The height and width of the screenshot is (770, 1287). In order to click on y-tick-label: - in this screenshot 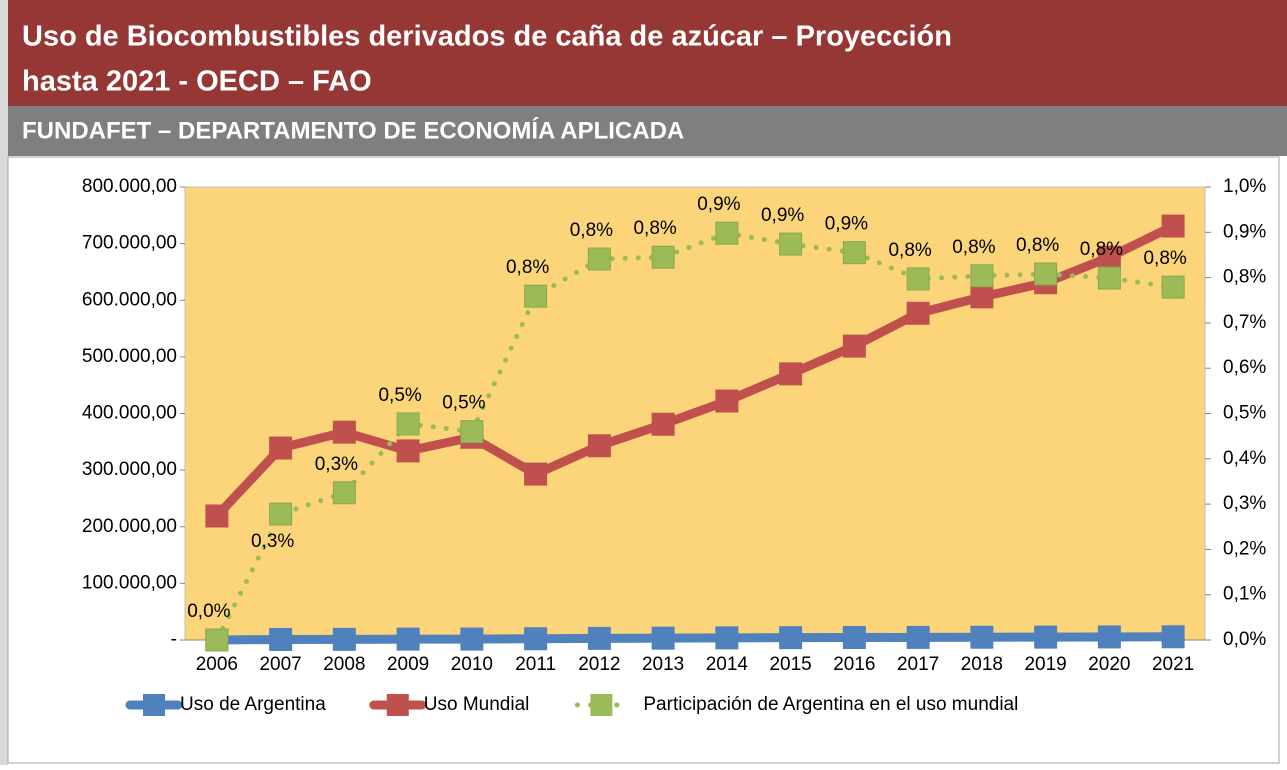, I will do `click(174, 639)`.